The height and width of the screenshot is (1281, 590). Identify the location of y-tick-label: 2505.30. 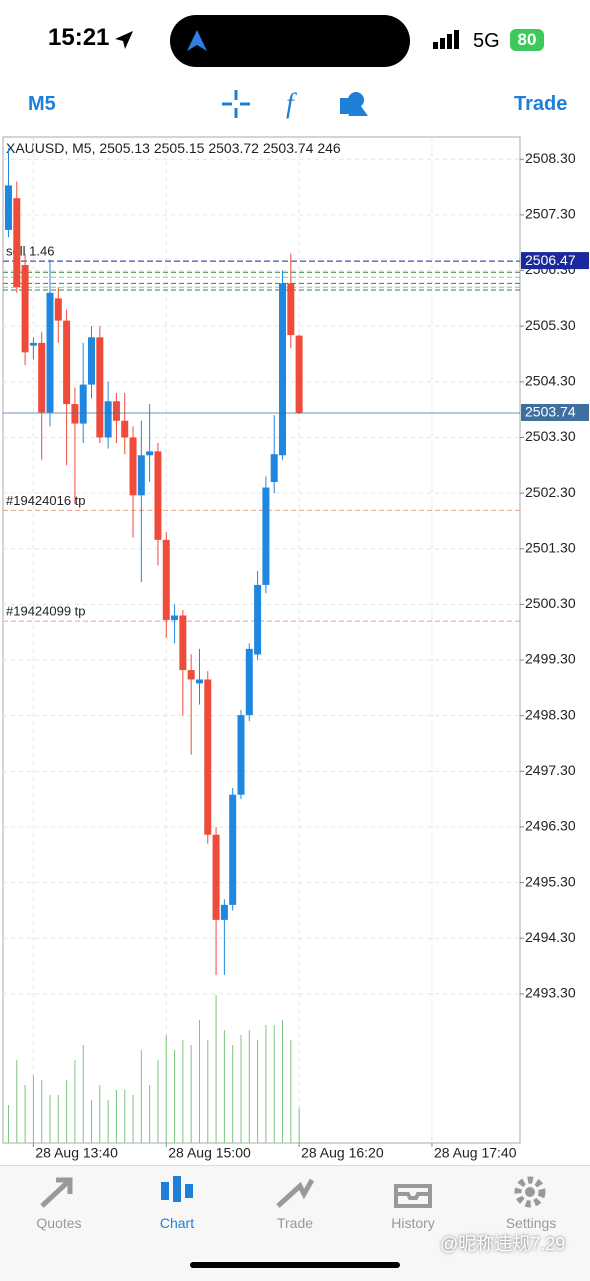
(550, 325).